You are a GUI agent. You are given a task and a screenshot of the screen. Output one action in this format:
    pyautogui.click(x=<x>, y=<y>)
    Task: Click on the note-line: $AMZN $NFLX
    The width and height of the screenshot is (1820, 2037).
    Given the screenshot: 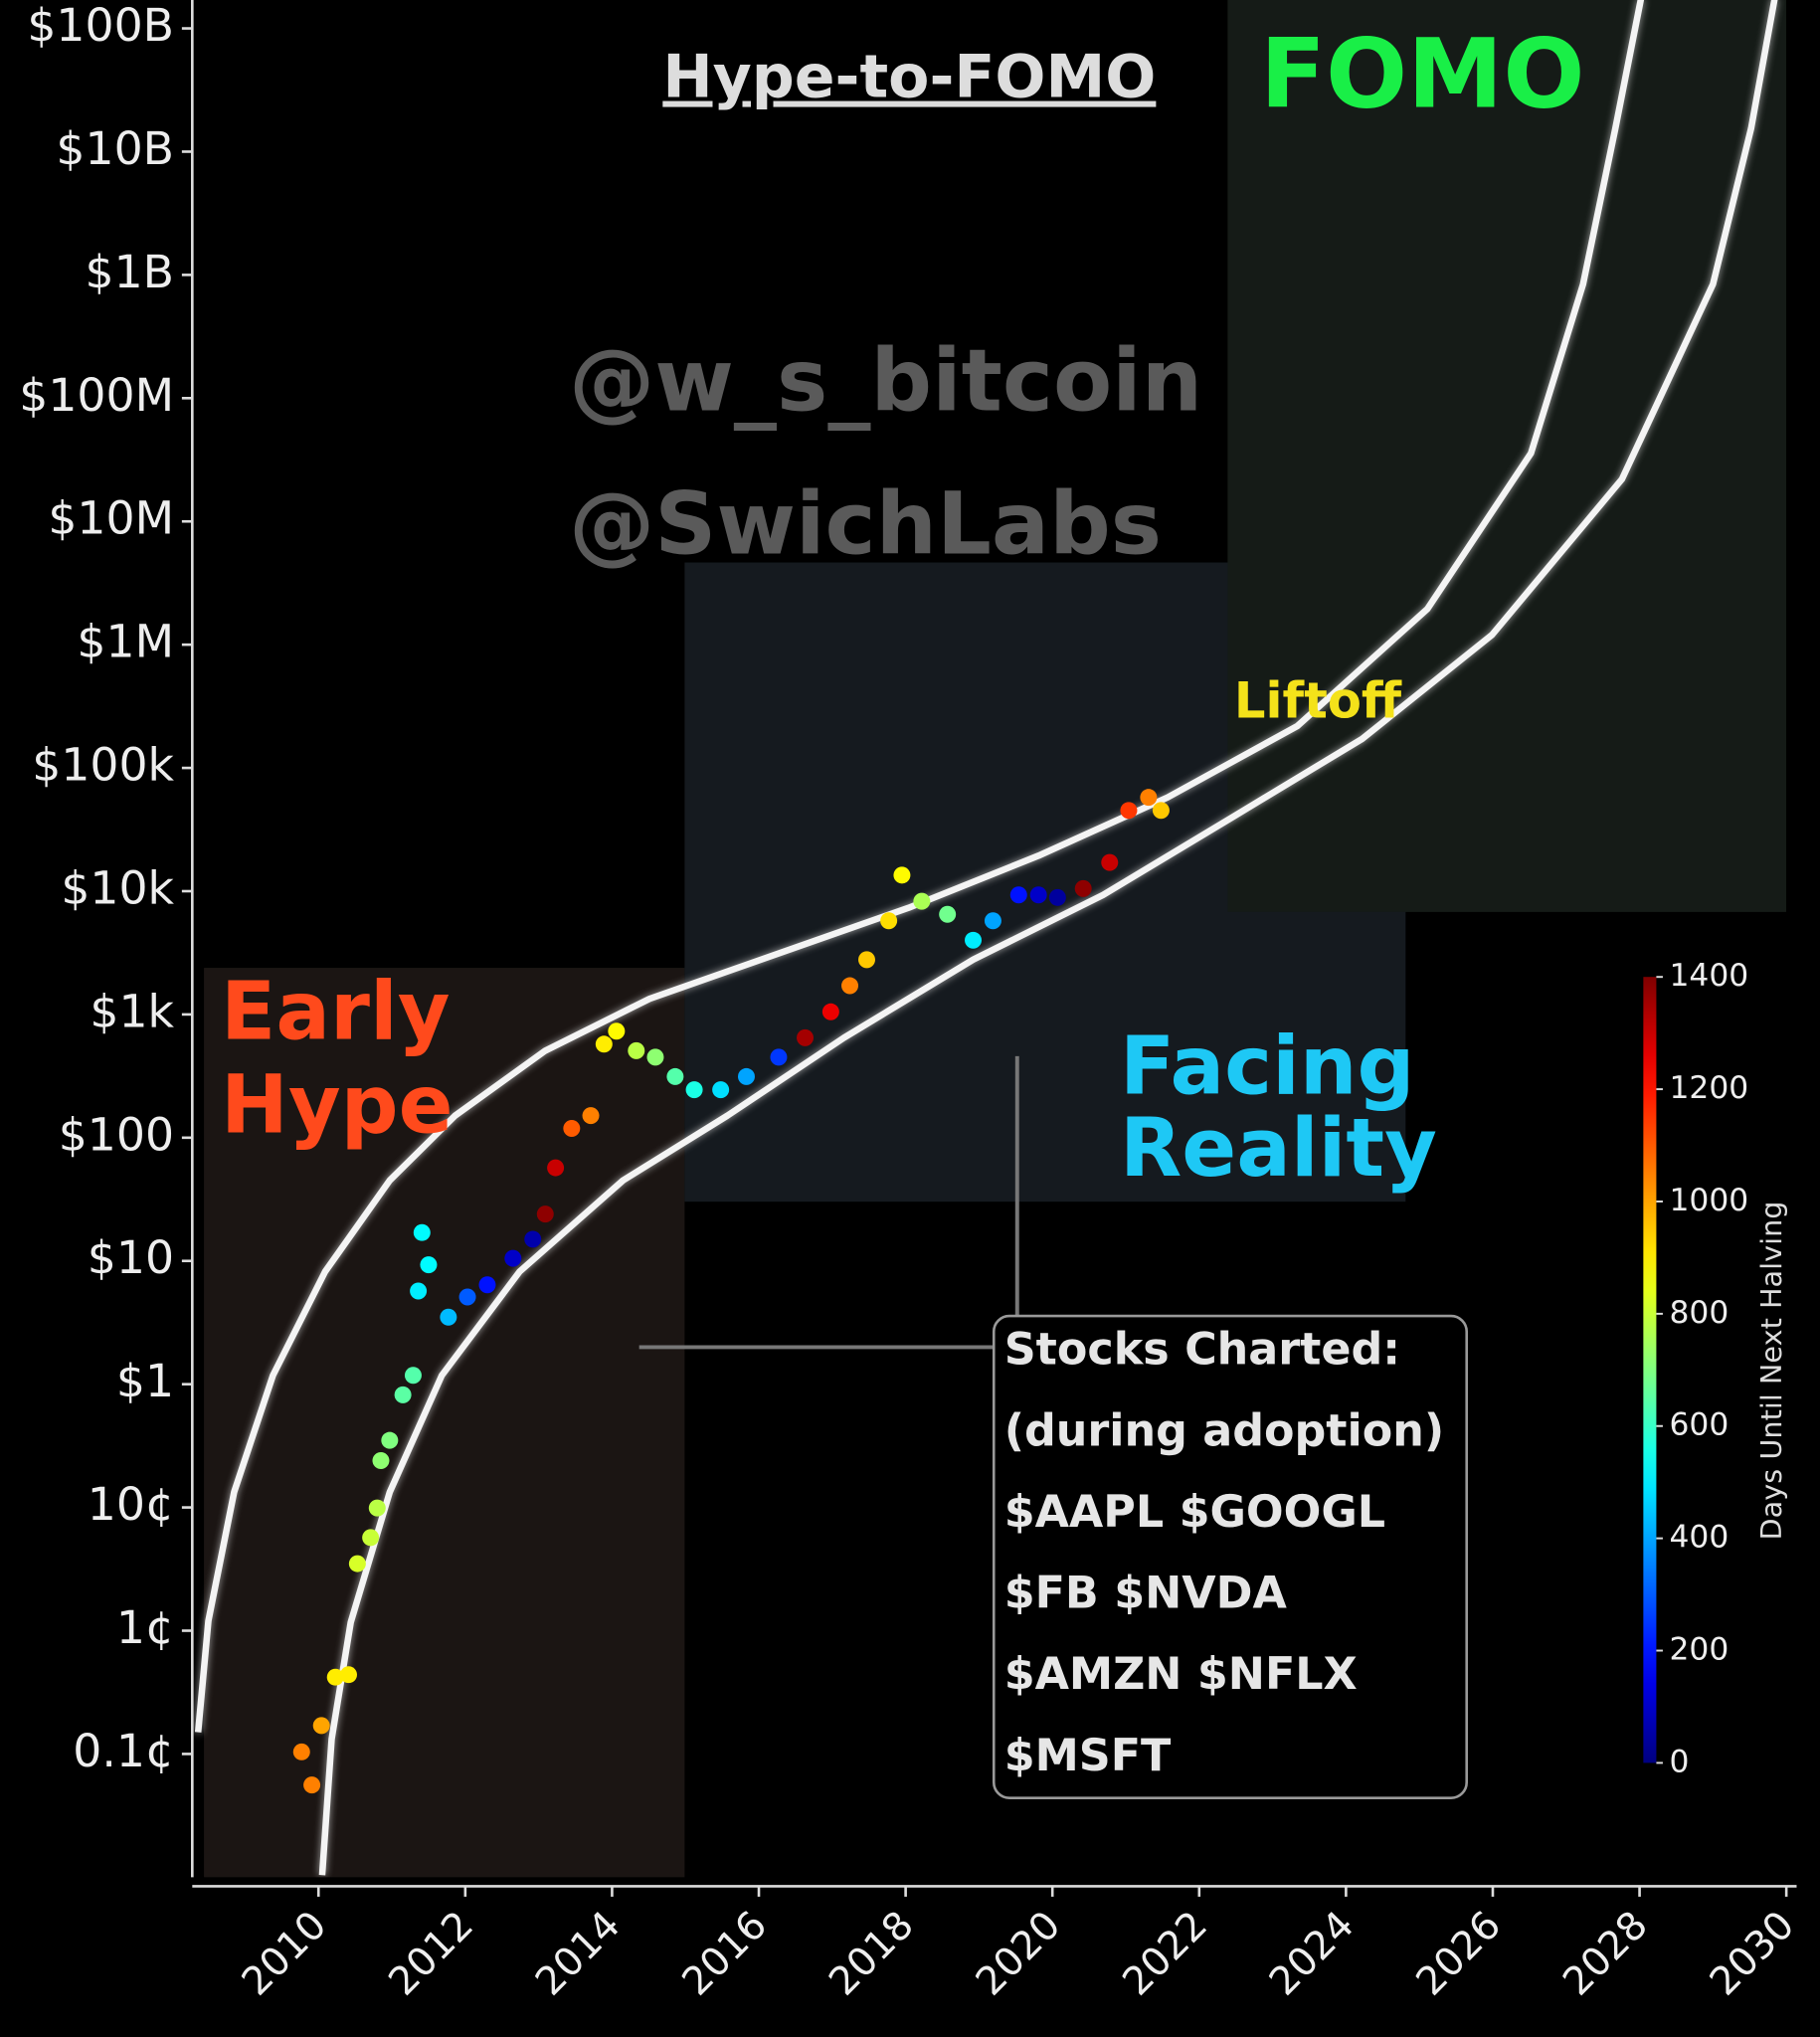 What is the action you would take?
    pyautogui.click(x=1181, y=1674)
    